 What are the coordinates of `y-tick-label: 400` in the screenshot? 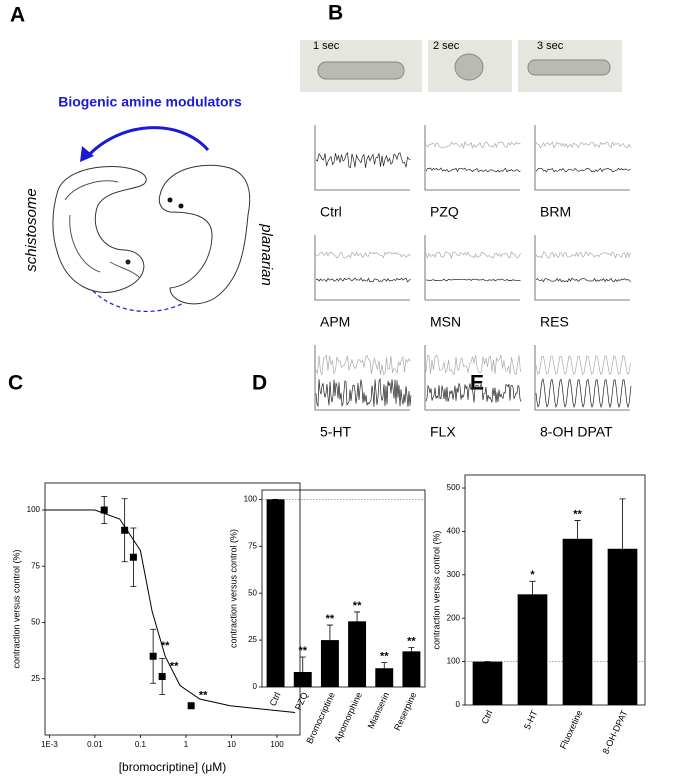 It's located at (454, 531).